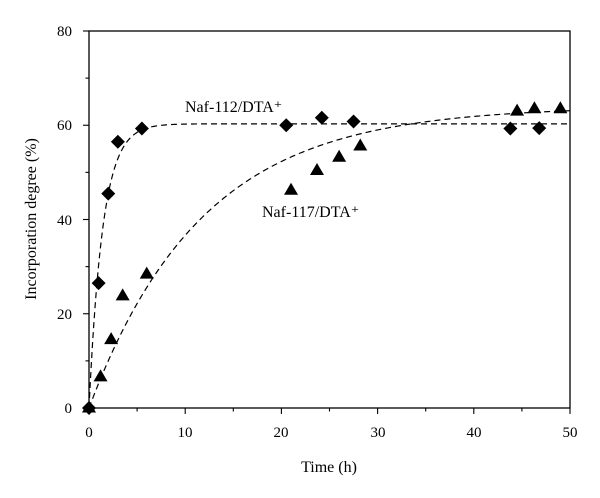 This screenshot has height=498, width=600. Describe the element at coordinates (64, 315) in the screenshot. I see `y-tick-label: 20` at that location.